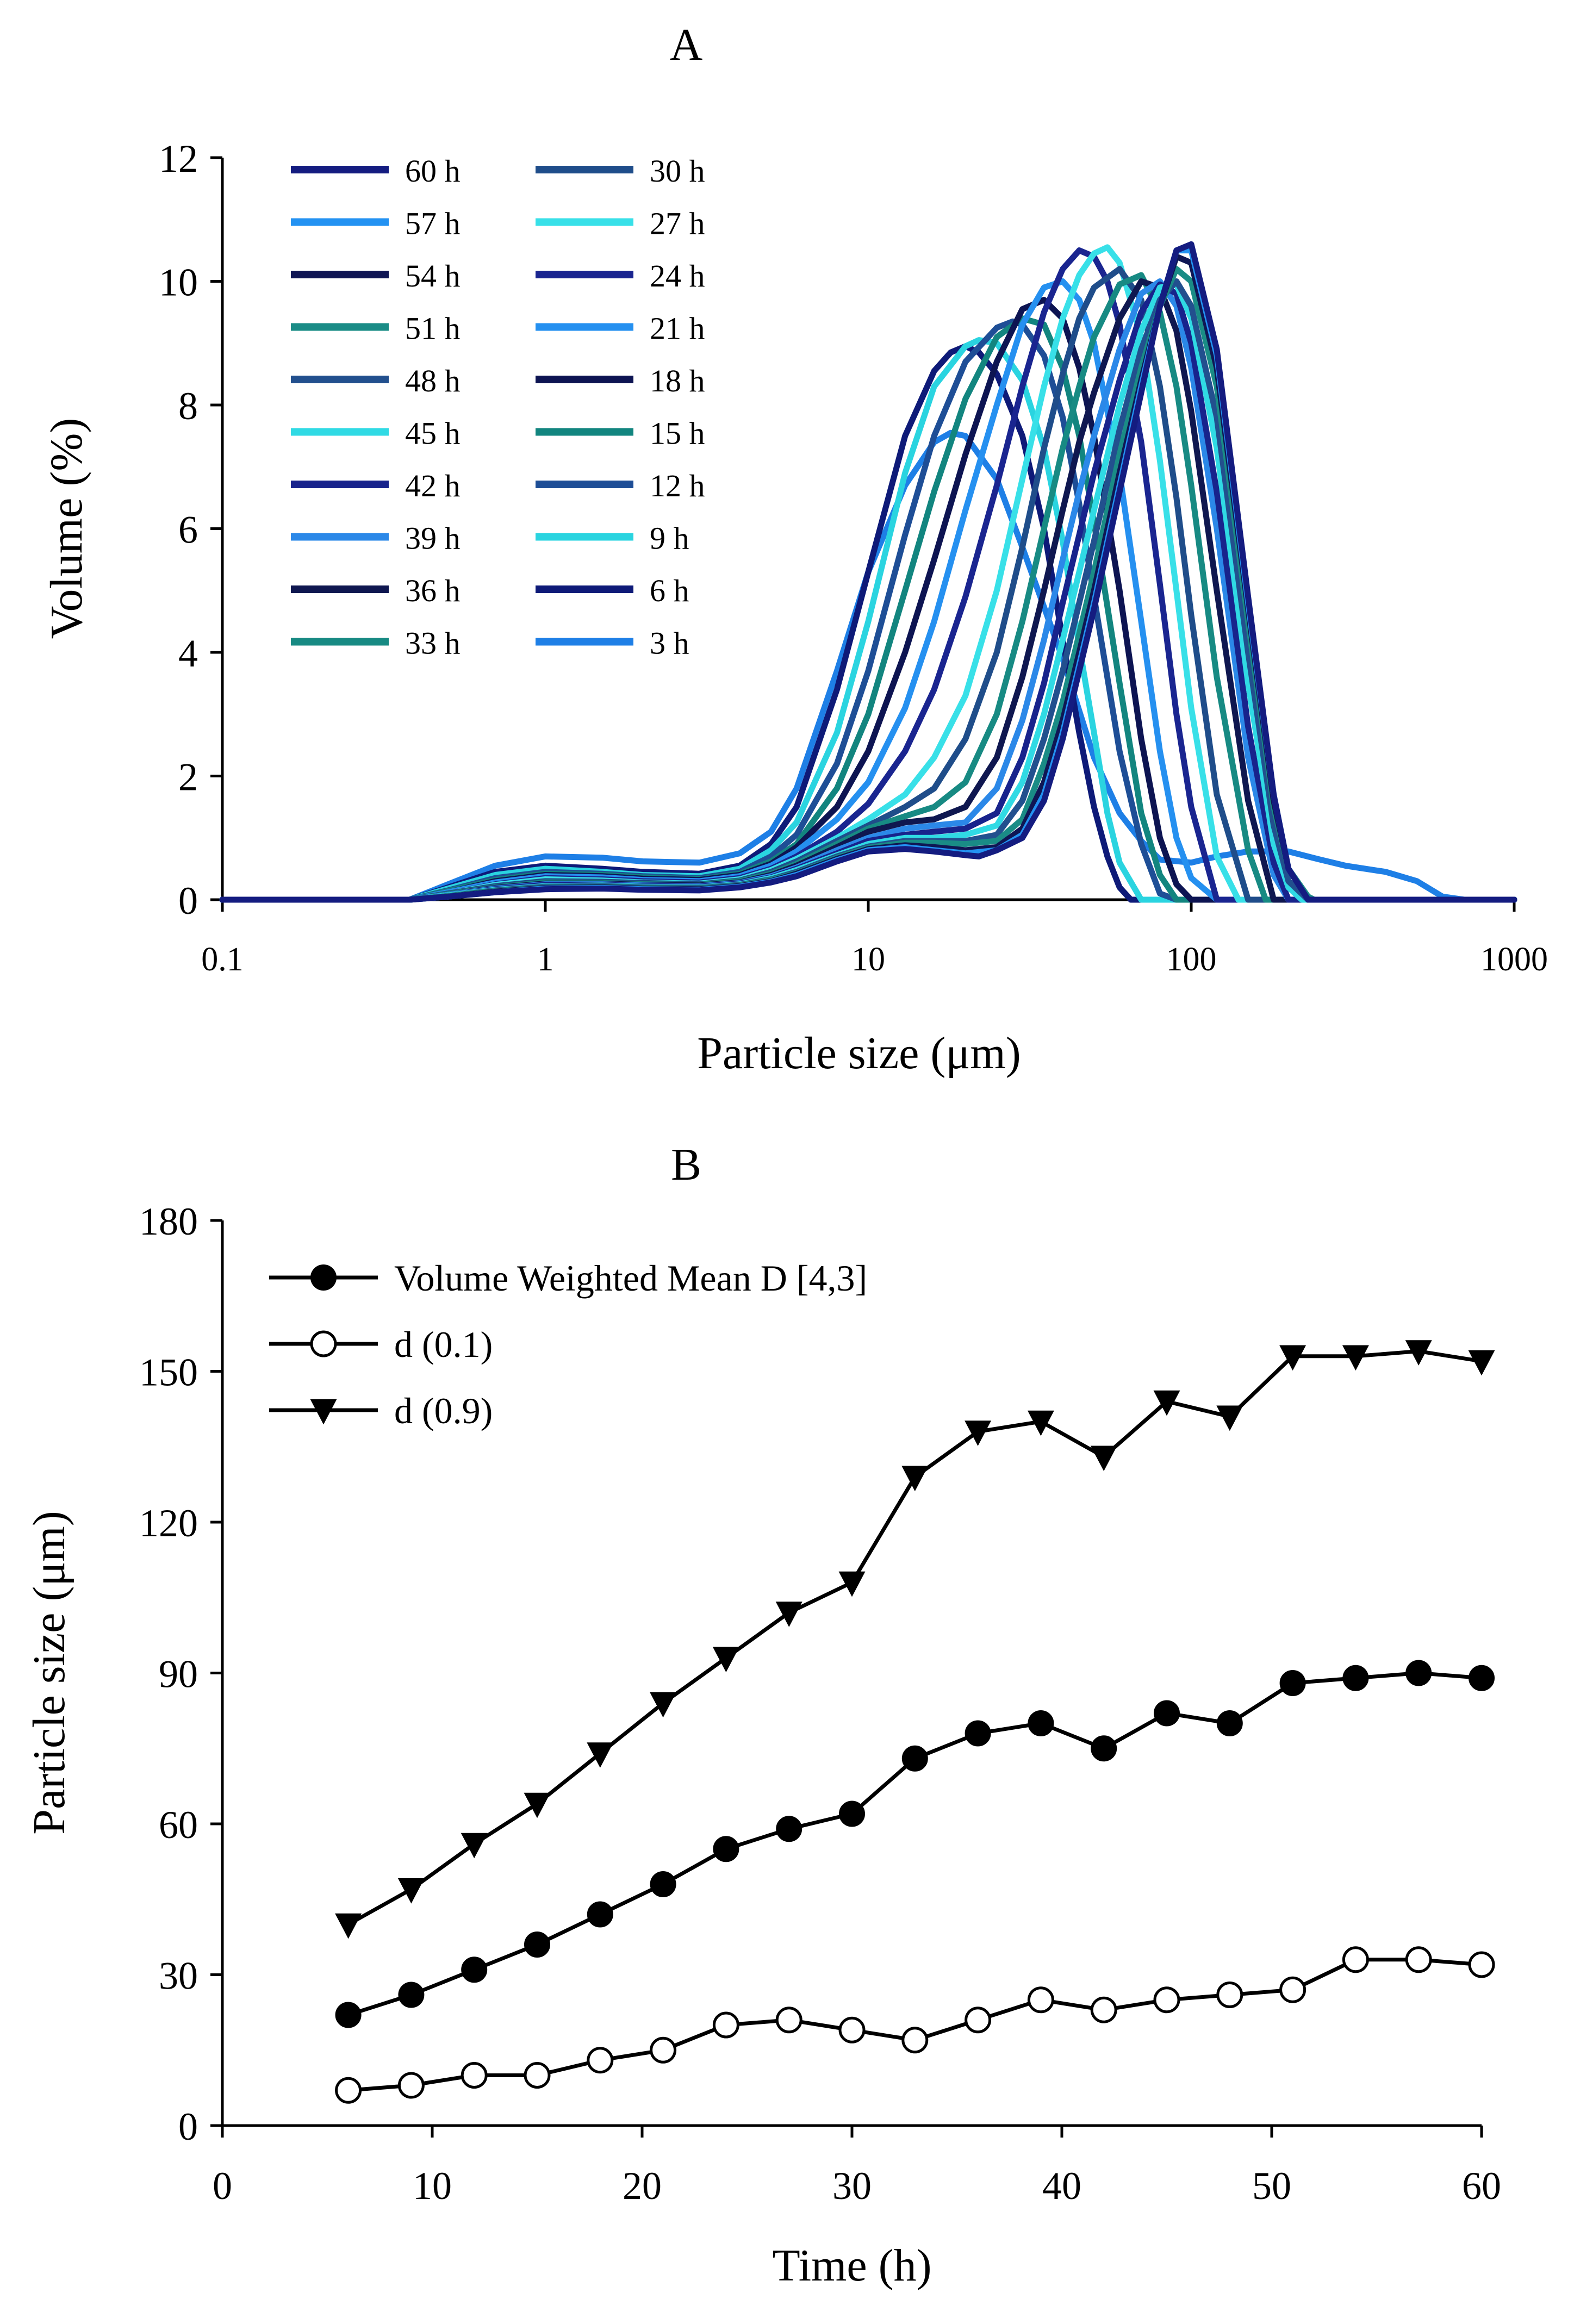  What do you see at coordinates (188, 901) in the screenshot?
I see `panel-a-y-tick-label: 0` at bounding box center [188, 901].